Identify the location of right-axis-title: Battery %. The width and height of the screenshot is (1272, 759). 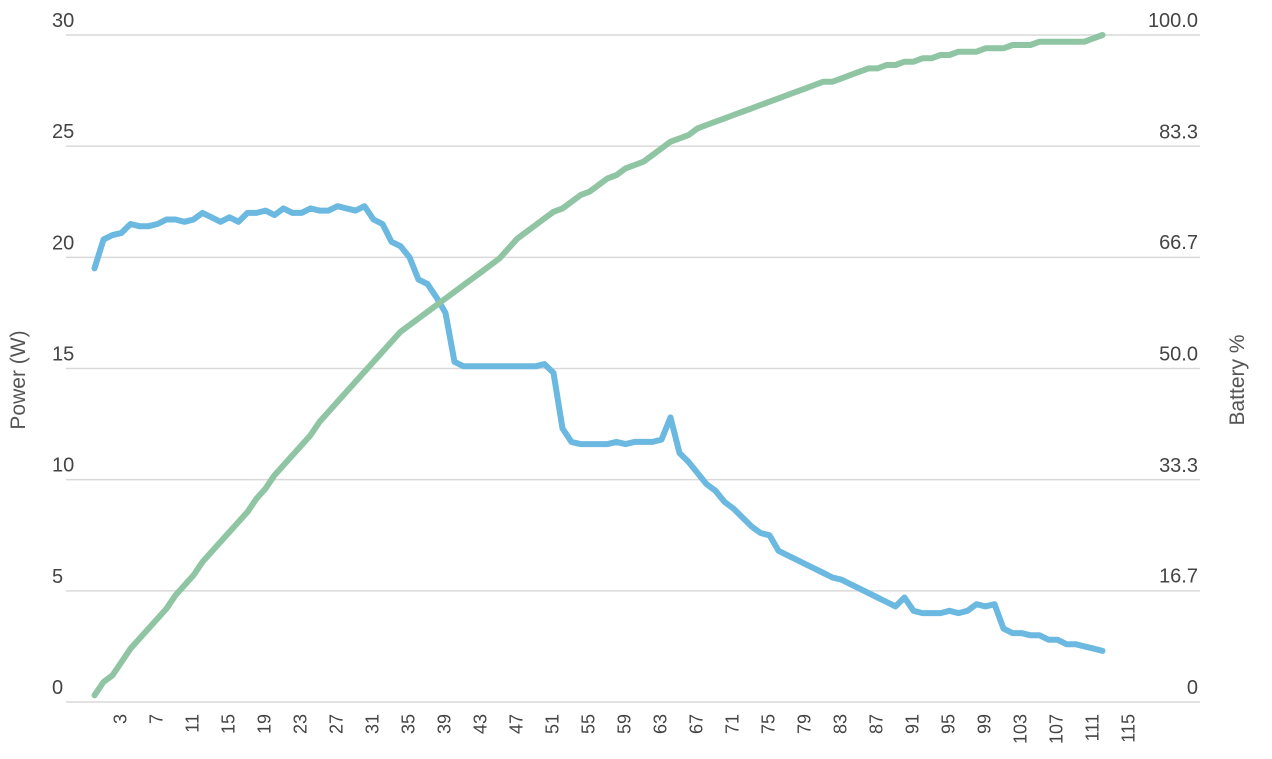
(1237, 379).